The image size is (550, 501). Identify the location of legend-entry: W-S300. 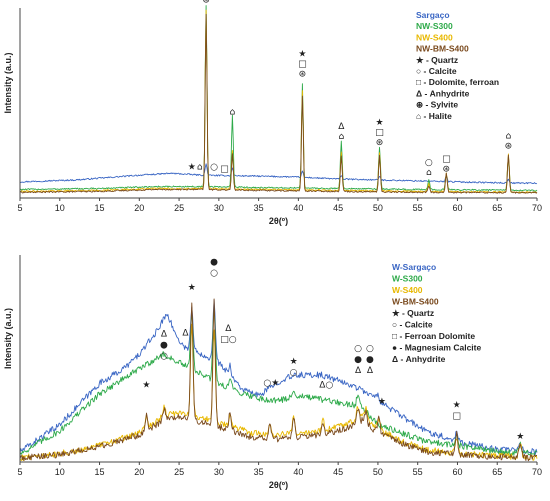
(407, 279).